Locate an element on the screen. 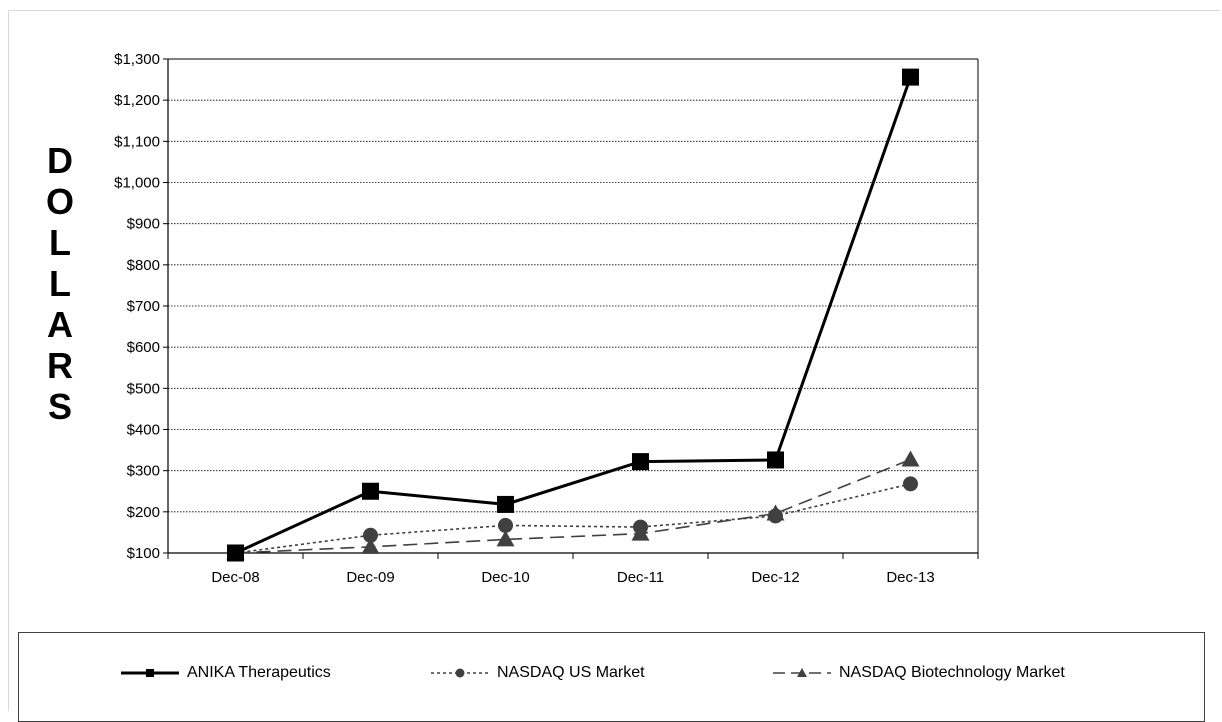  legend-item: ANIKA Therapeutics is located at coordinates (225, 673).